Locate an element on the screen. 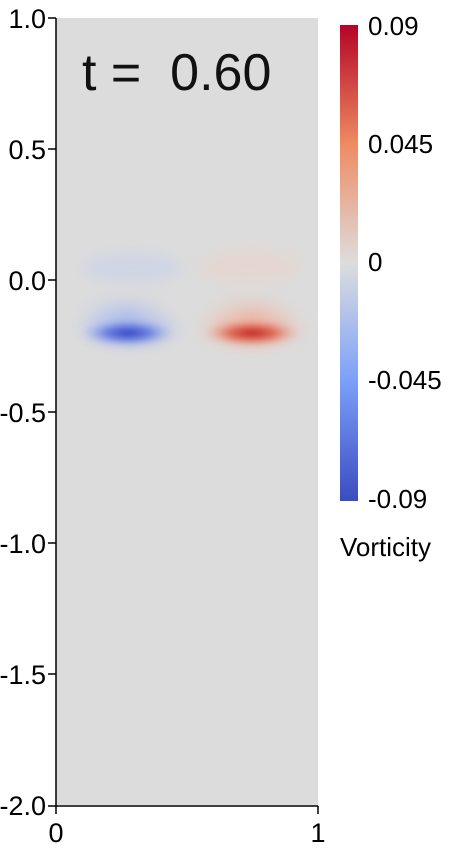 This screenshot has width=458, height=850. colorbar-tick-label: -0.045 is located at coordinates (405, 380).